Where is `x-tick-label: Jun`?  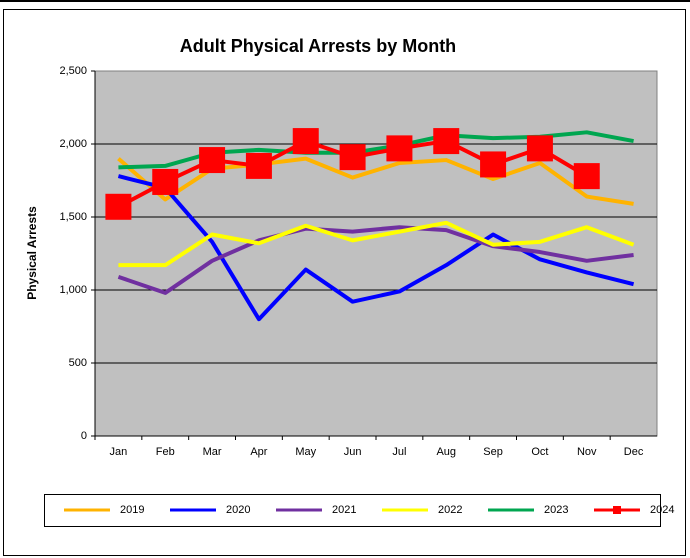
x-tick-label: Jun is located at coordinates (353, 452).